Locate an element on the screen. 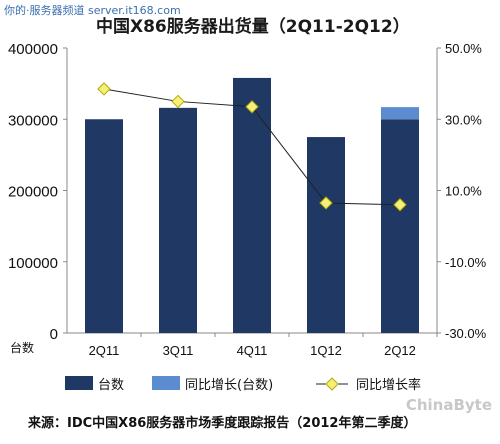  y2-tick-label: 30.0% is located at coordinates (463, 119).